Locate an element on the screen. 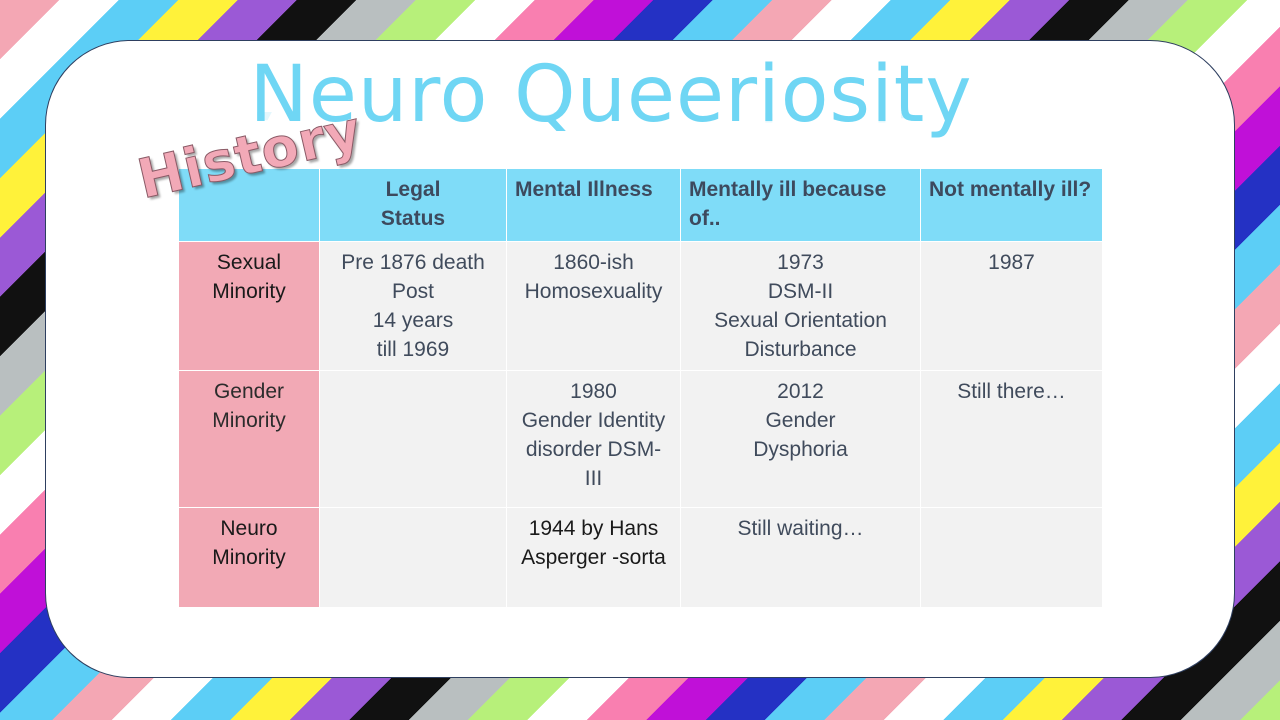 The image size is (1280, 720). cell-mental-illness: 1860-ish Homosexuality is located at coordinates (593, 306).